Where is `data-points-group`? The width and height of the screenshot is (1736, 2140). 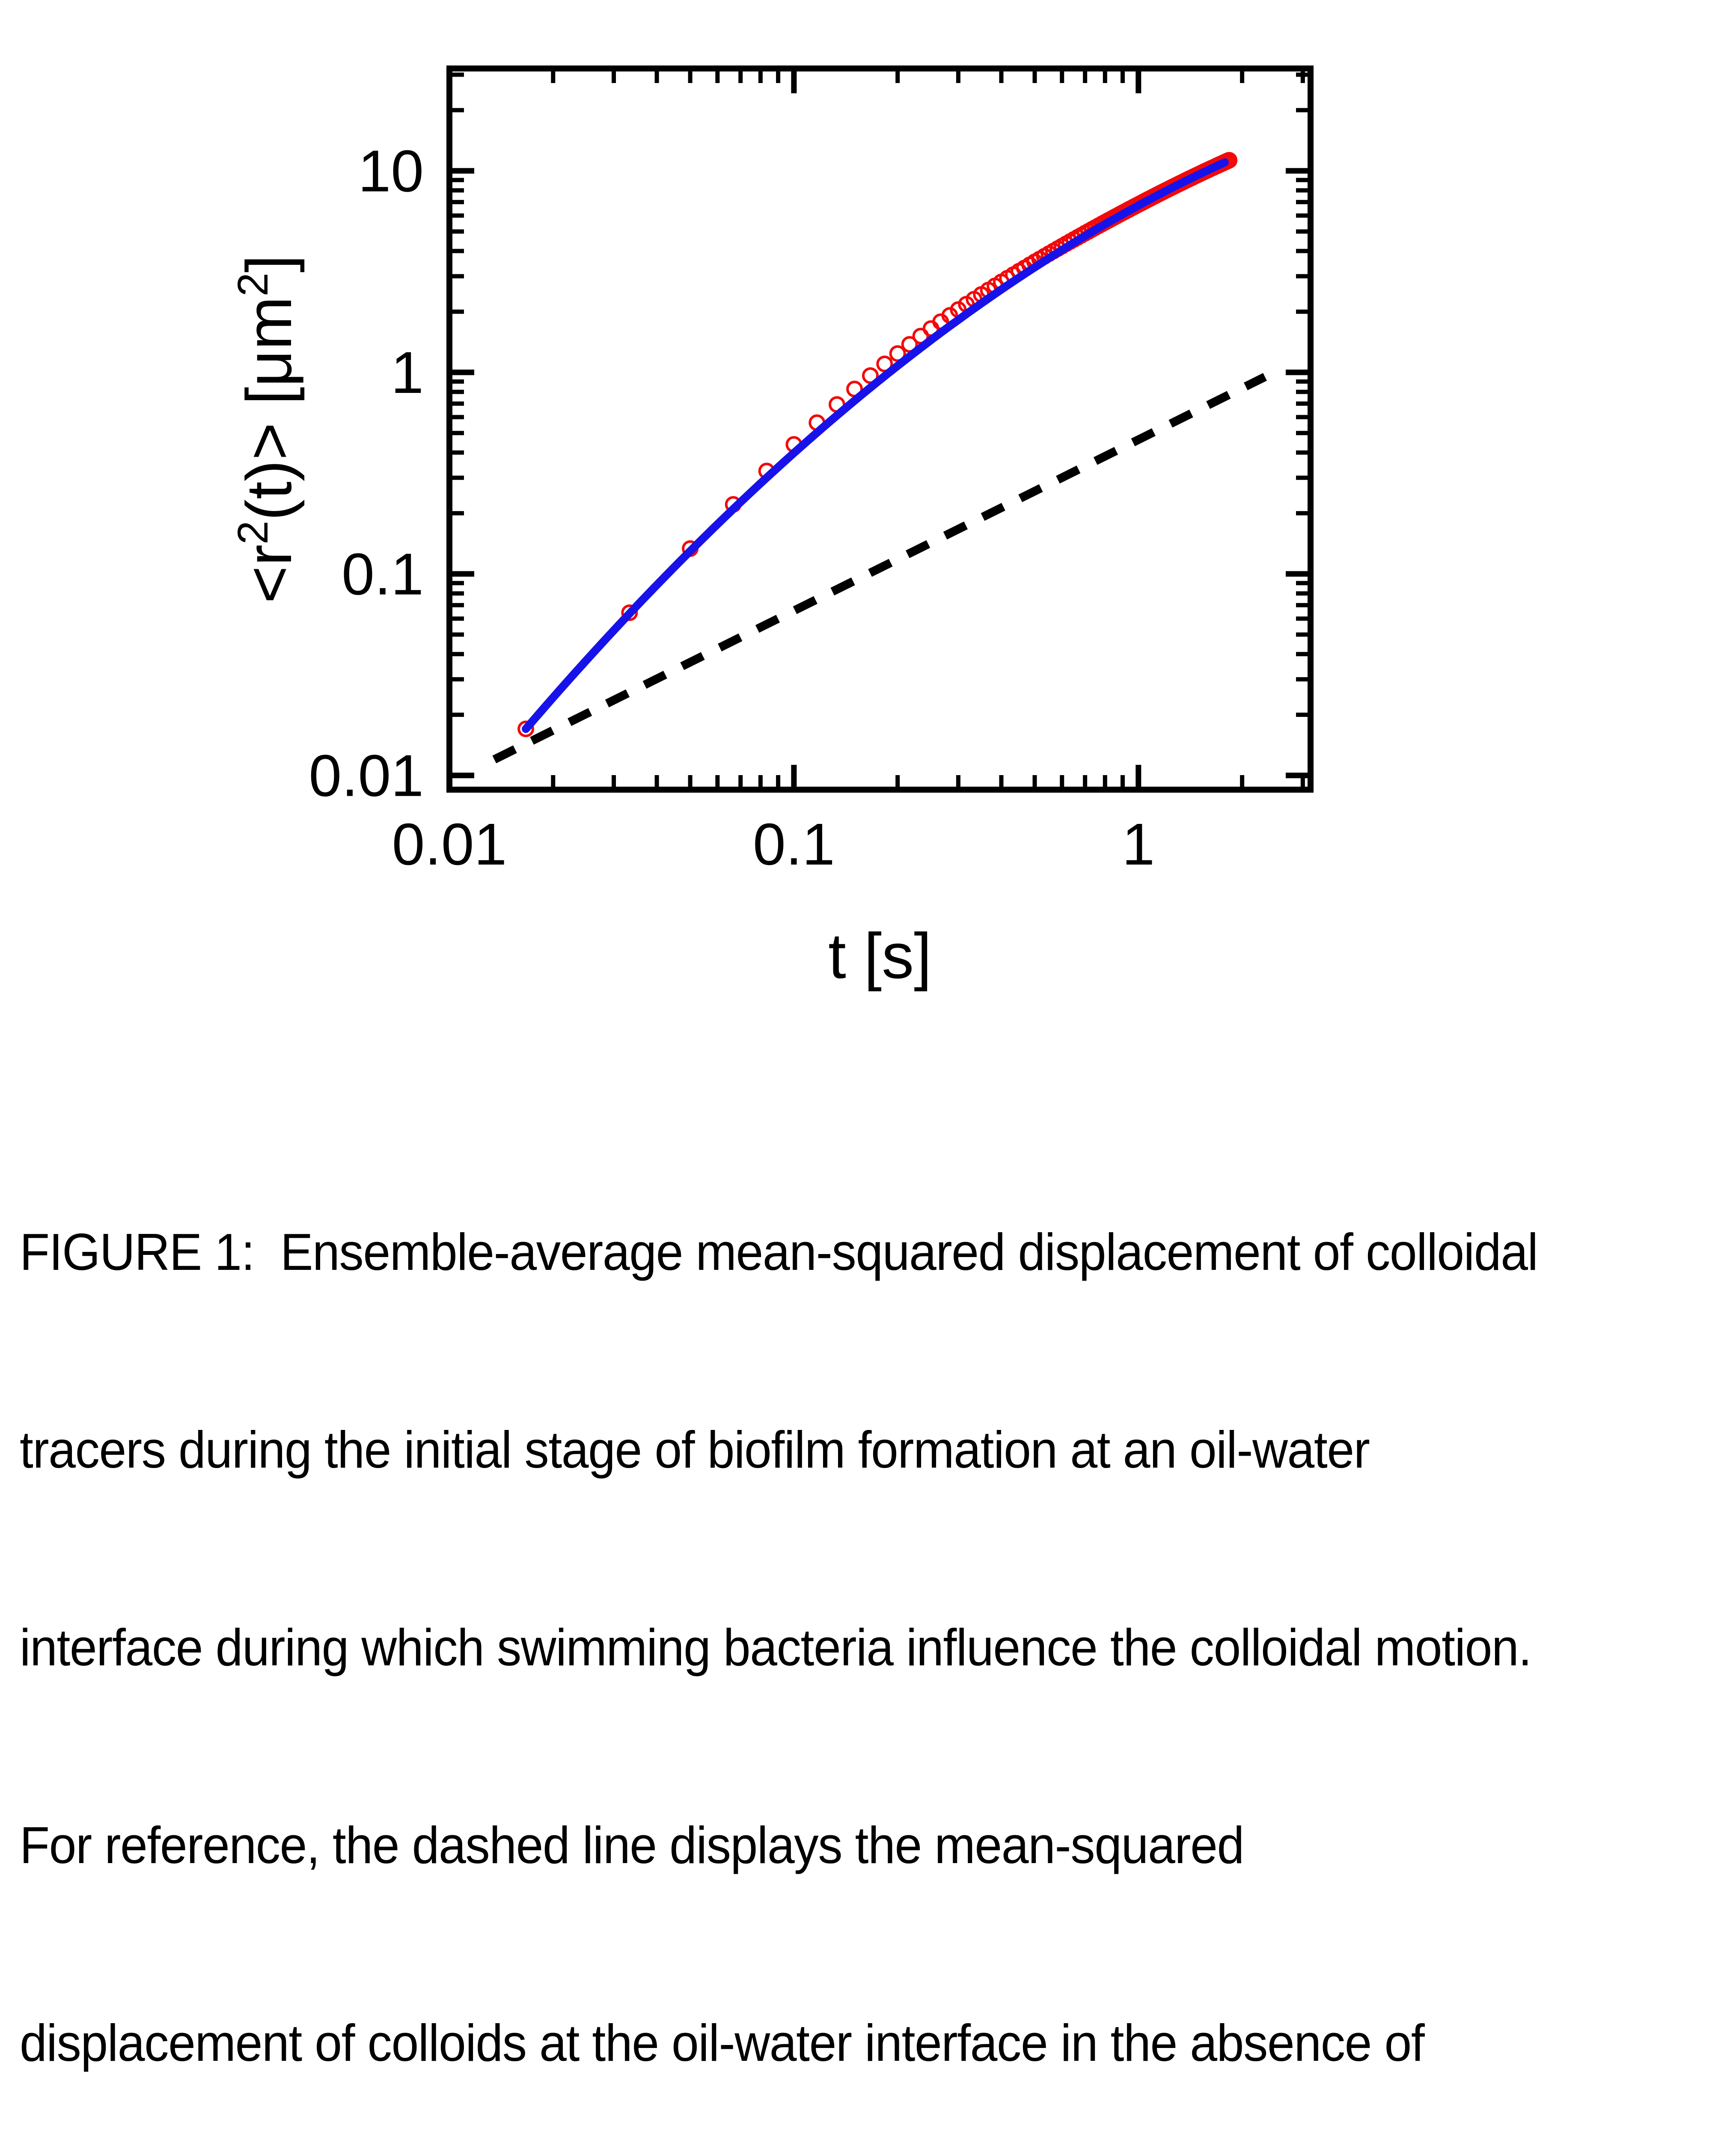
data-points-group is located at coordinates (878, 445).